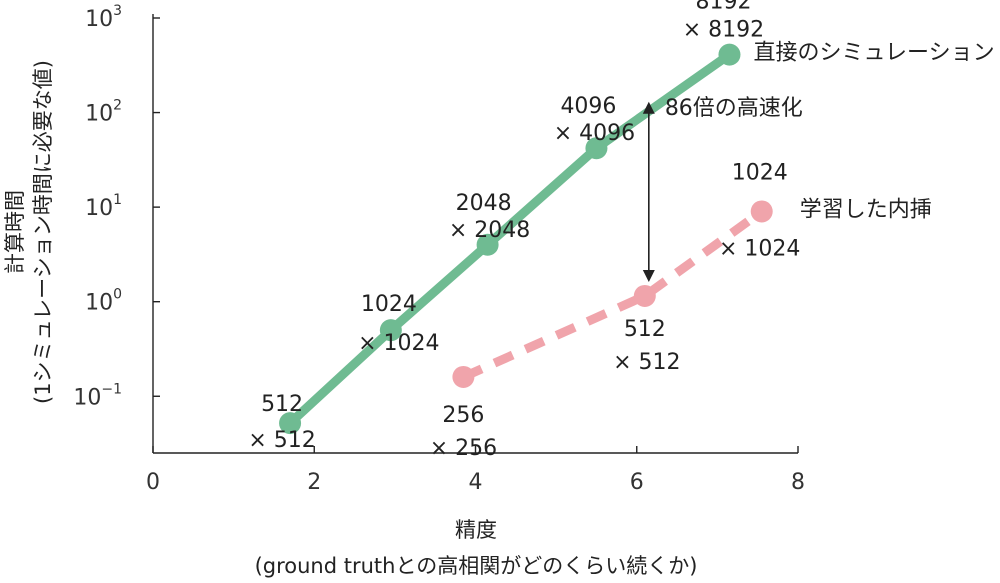  I want to click on x-ticks: 0 2 4 6 8, so click(475, 470).